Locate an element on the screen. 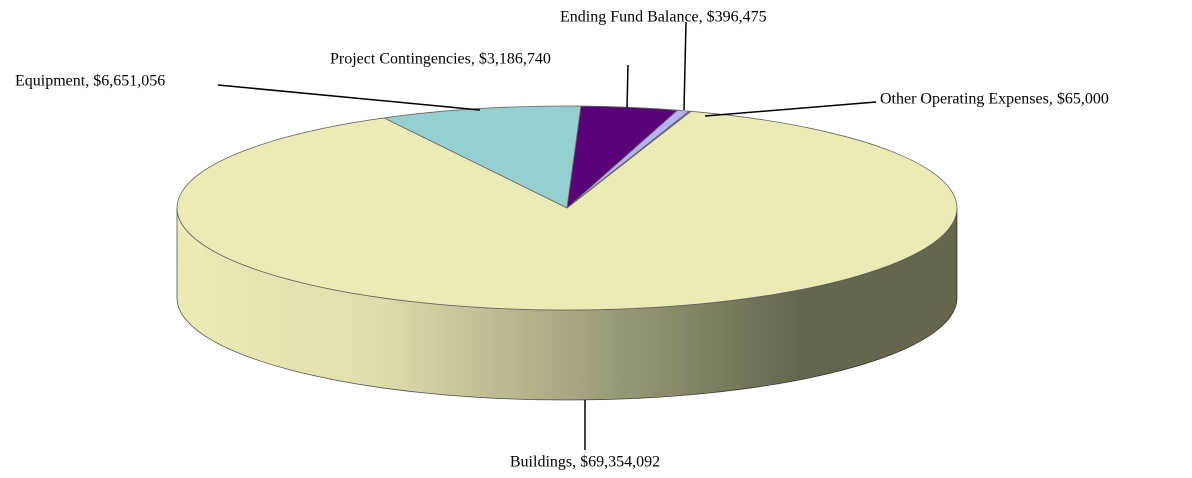  slice: Equipment is located at coordinates (482, 157).